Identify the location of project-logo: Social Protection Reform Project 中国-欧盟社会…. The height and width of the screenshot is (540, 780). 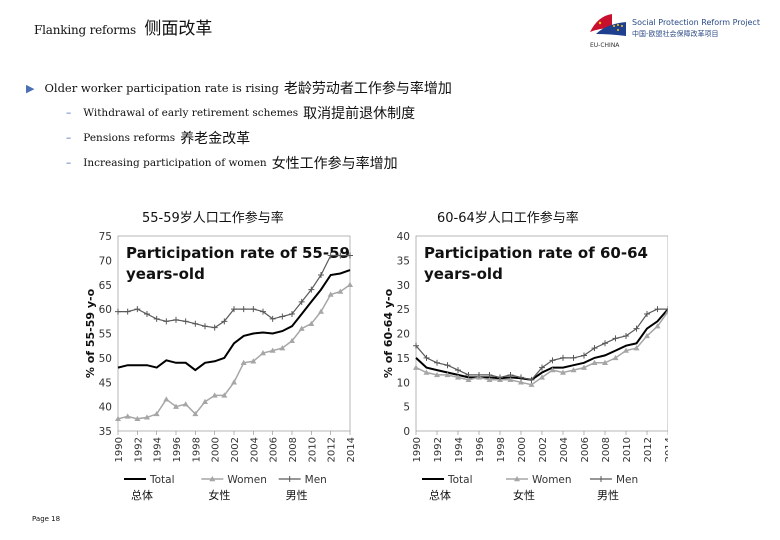
(678, 29).